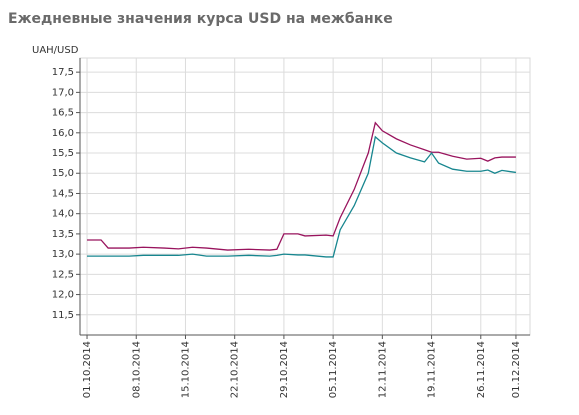 Image resolution: width=579 pixels, height=415 pixels. What do you see at coordinates (63, 274) in the screenshot?
I see `y-tick-label: 12,5` at bounding box center [63, 274].